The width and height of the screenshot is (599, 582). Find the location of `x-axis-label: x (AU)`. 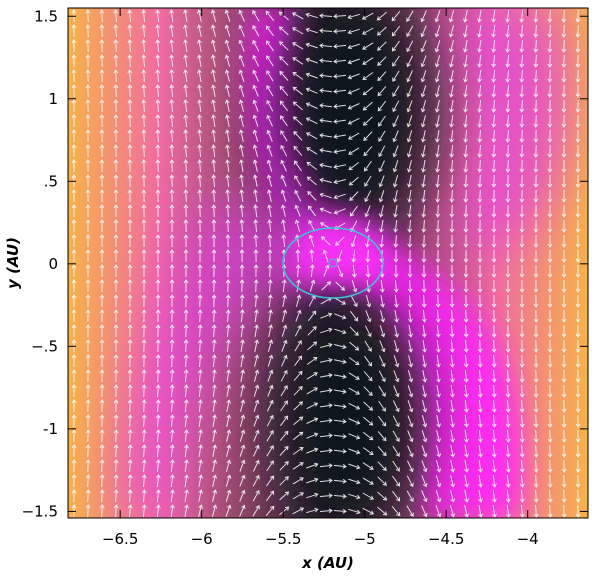

x-axis-label: x (AU) is located at coordinates (327, 563).